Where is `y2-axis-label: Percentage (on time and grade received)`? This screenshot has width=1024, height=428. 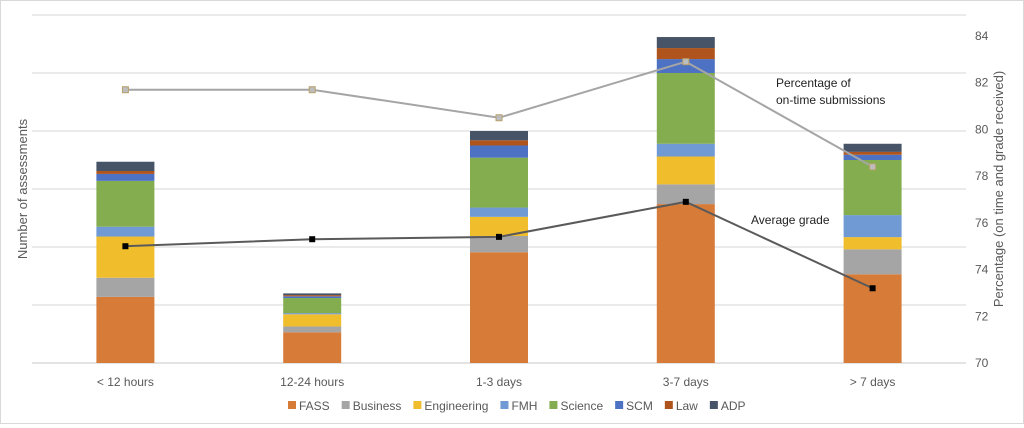
y2-axis-label: Percentage (on time and grade received) is located at coordinates (998, 189).